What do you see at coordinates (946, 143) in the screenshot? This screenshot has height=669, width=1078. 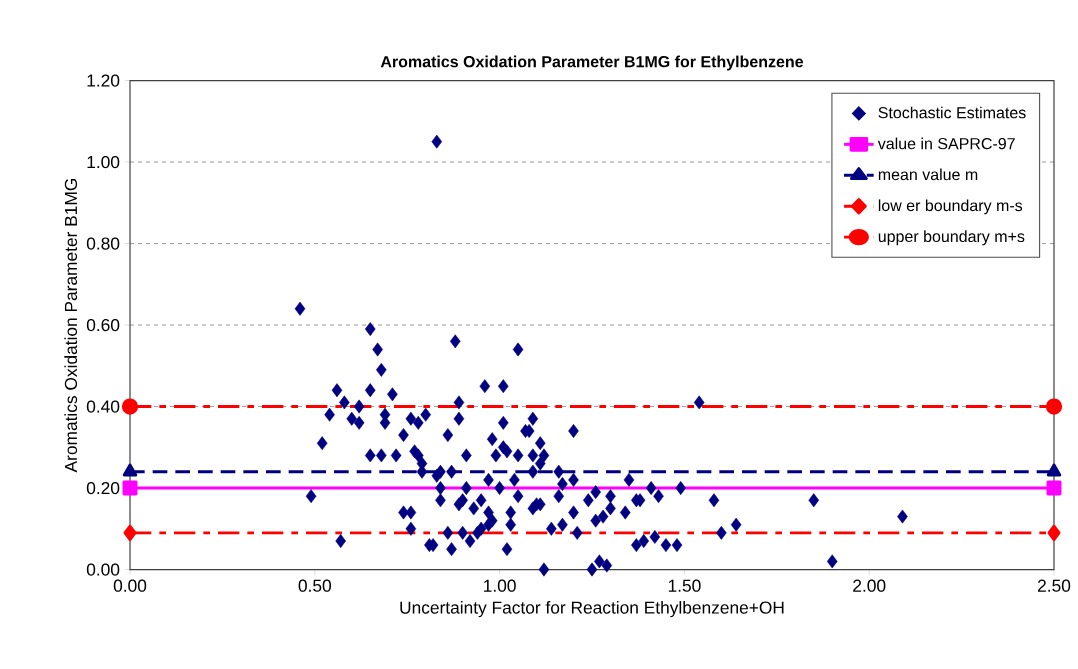 I see `legend-label: value in SAPRC-97` at bounding box center [946, 143].